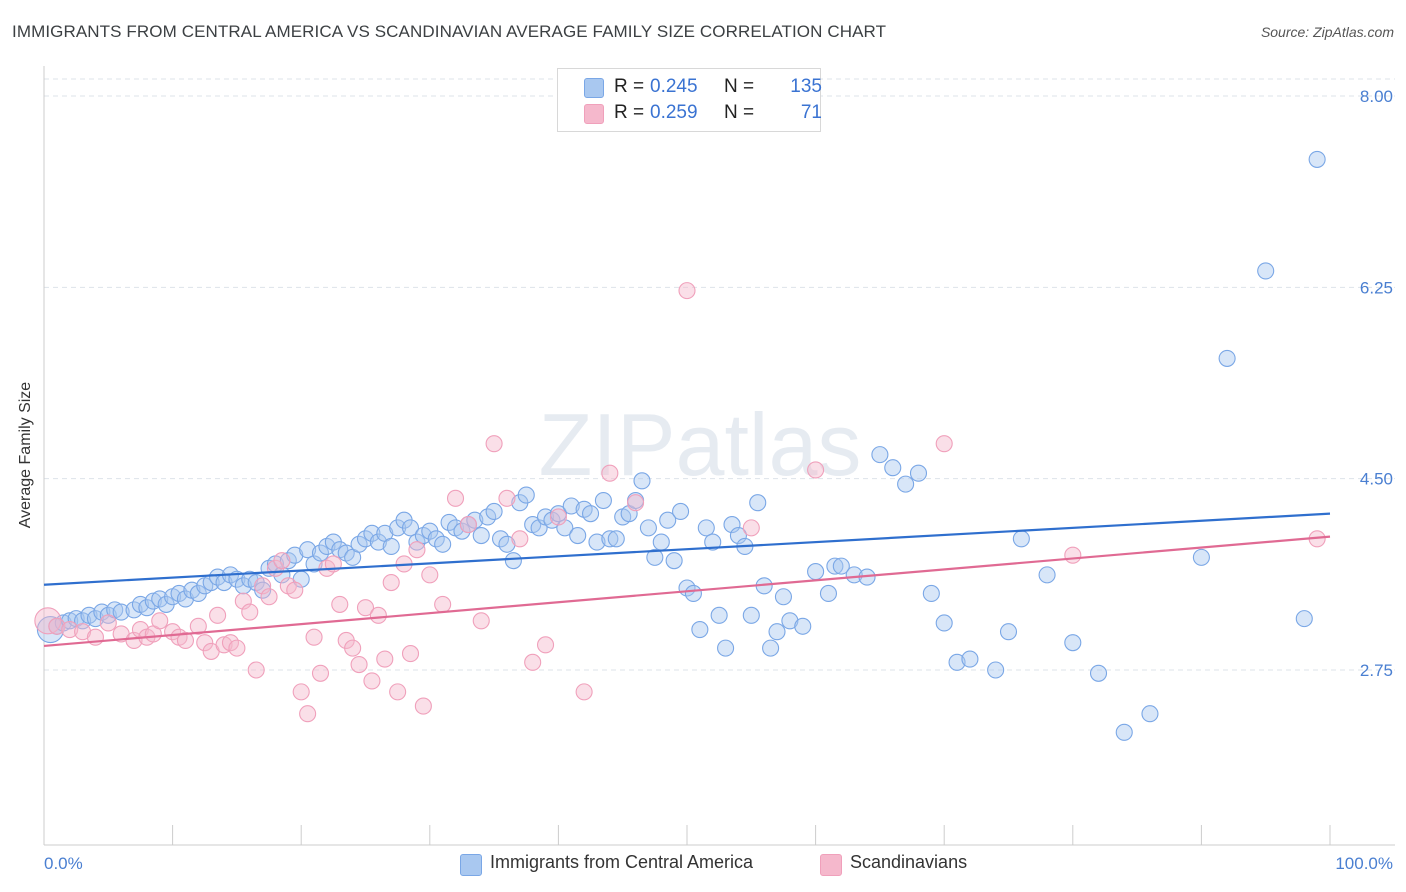  Describe the element at coordinates (674, 86) in the screenshot. I see `legend-r-value: 0.245` at that location.